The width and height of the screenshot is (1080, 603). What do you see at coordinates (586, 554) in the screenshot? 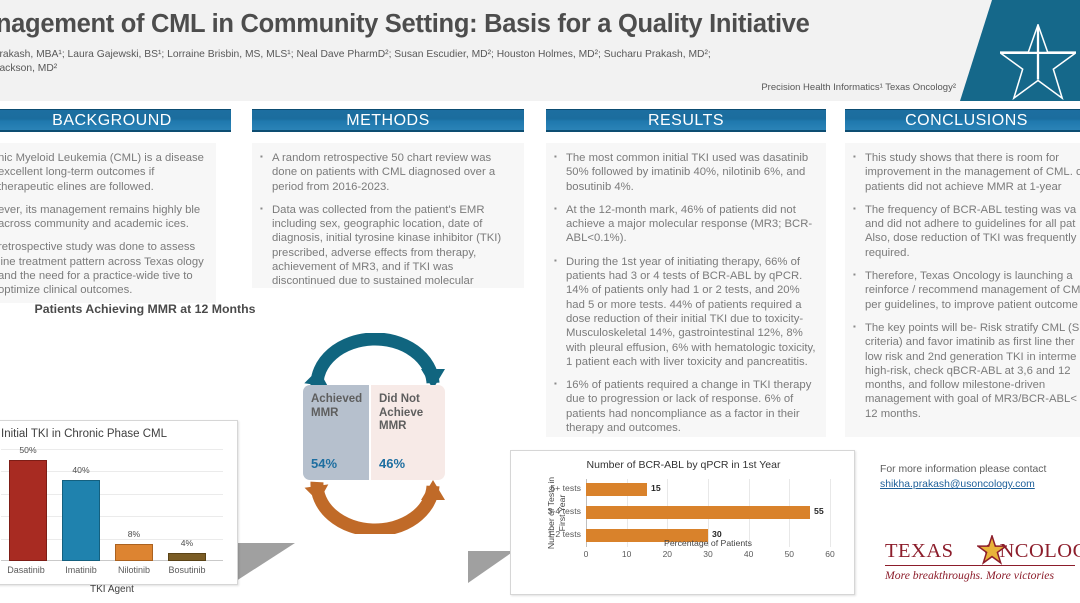
I see `x-tick-label: 0` at bounding box center [586, 554].